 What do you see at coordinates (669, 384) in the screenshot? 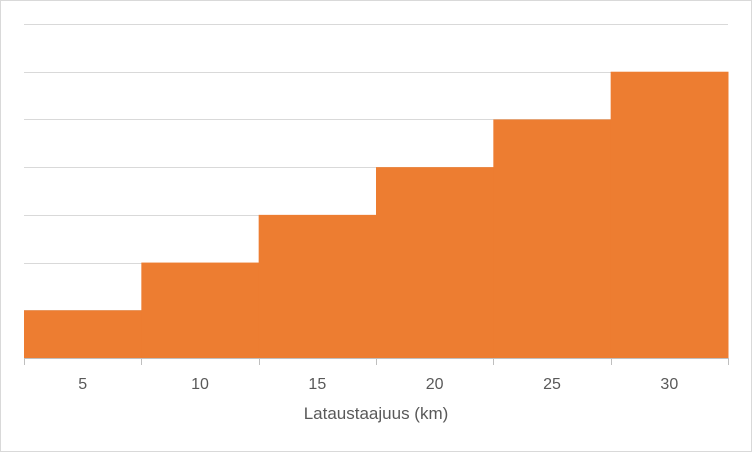
I see `x-tick-label: 30` at bounding box center [669, 384].